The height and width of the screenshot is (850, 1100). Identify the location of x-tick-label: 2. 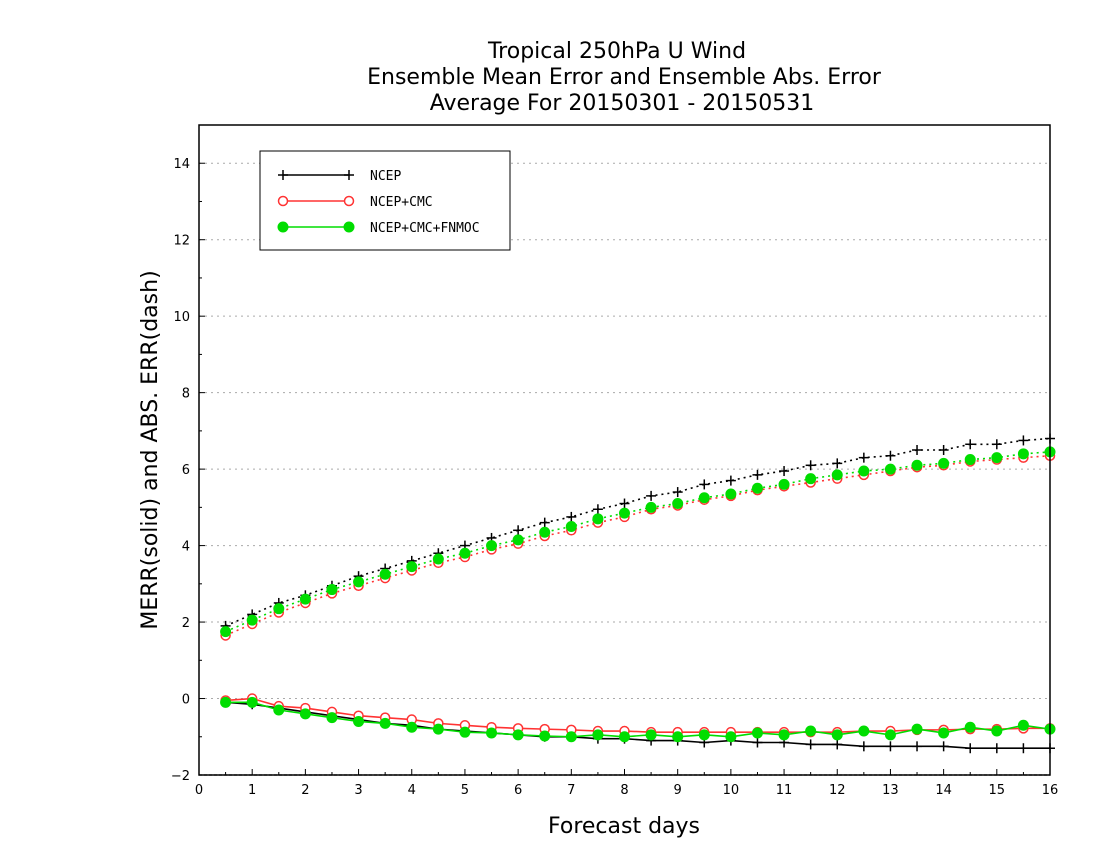
(305, 790).